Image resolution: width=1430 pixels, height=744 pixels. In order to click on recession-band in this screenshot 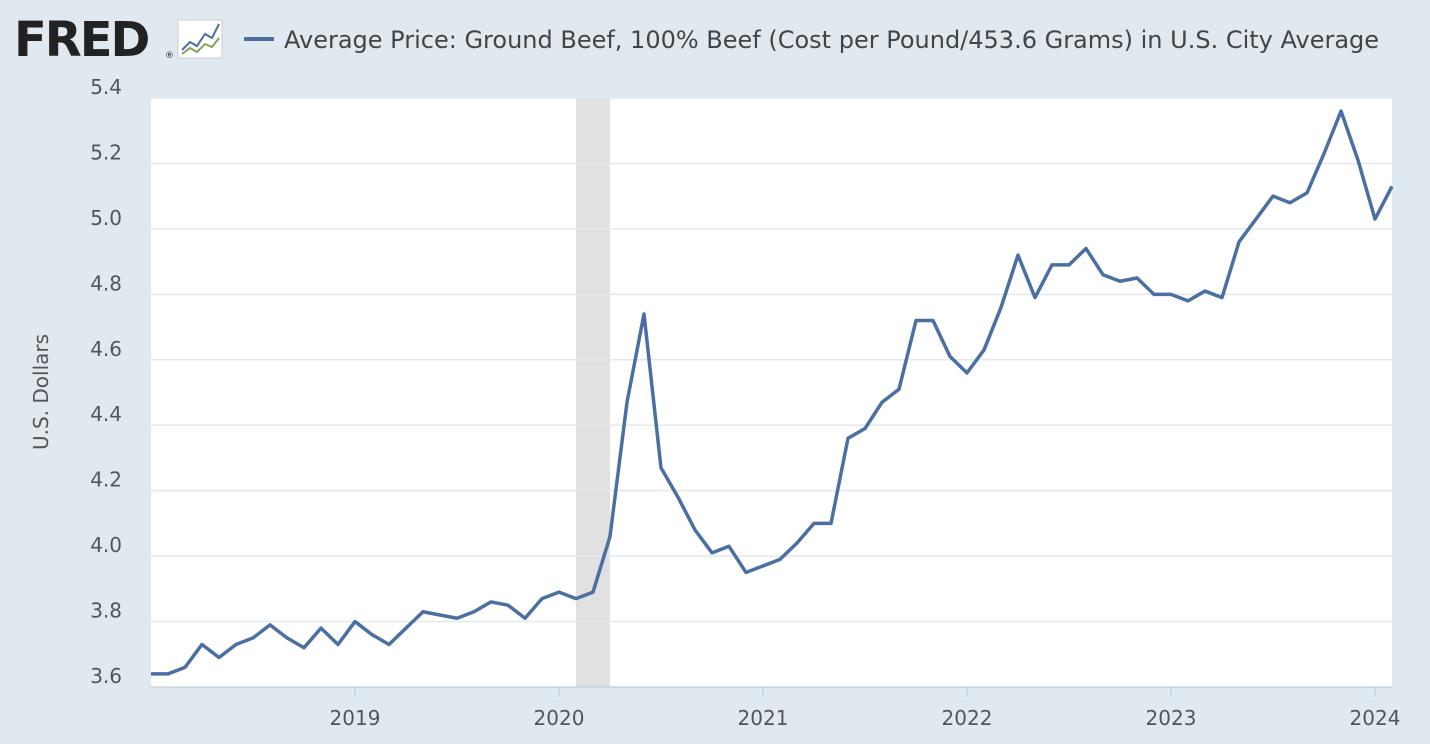, I will do `click(593, 392)`.